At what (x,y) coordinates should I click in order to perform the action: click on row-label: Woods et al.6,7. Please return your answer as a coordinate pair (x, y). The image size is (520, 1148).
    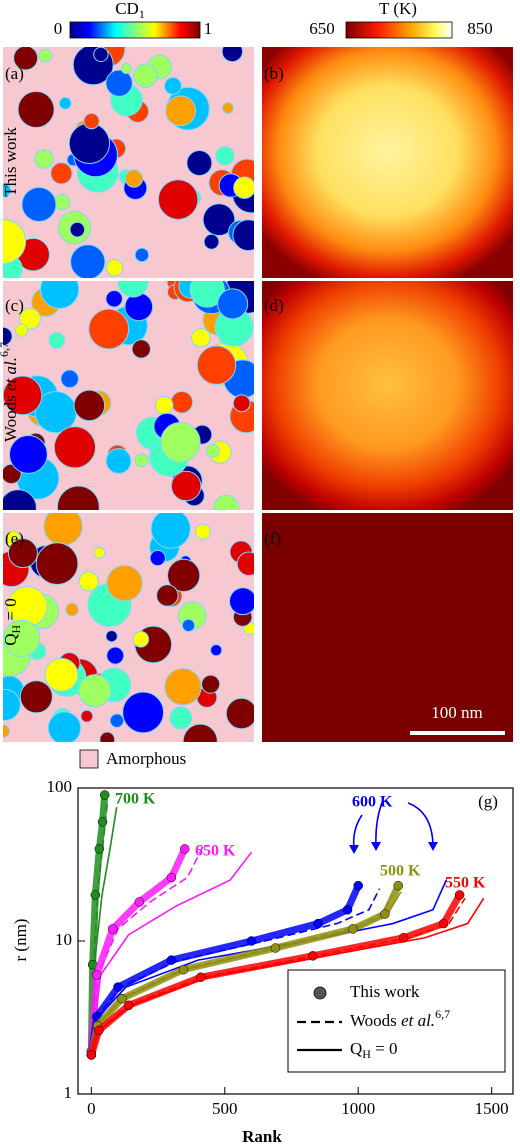
    Looking at the image, I should click on (10, 392).